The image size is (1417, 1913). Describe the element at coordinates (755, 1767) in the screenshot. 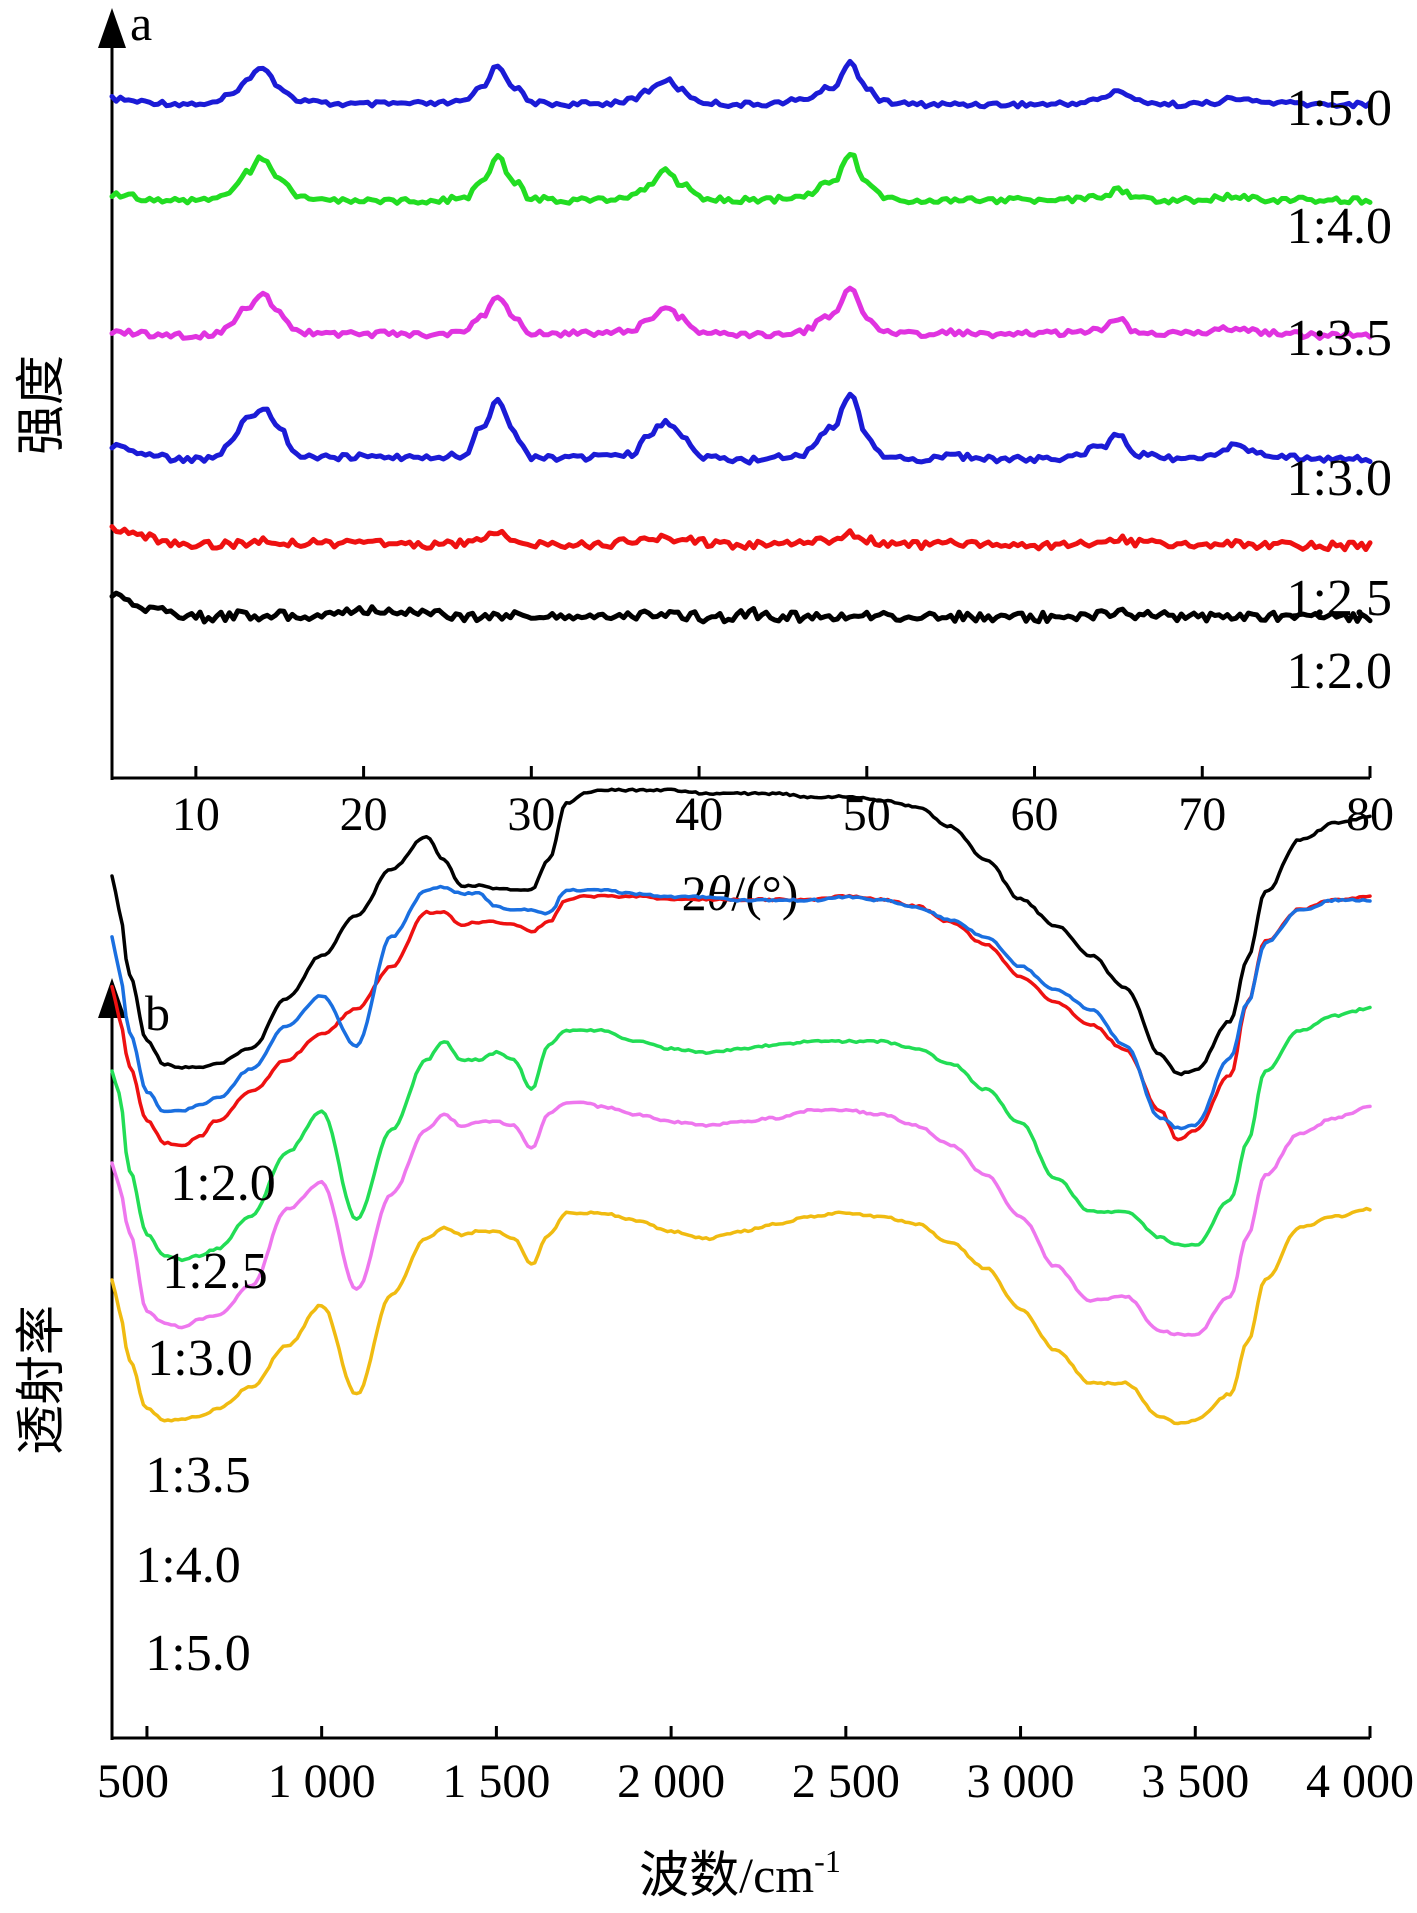

I see `panel-b-x-ticks: 500 1 000 1 500 2 000 2 500 3 000 3 500 4 000` at that location.